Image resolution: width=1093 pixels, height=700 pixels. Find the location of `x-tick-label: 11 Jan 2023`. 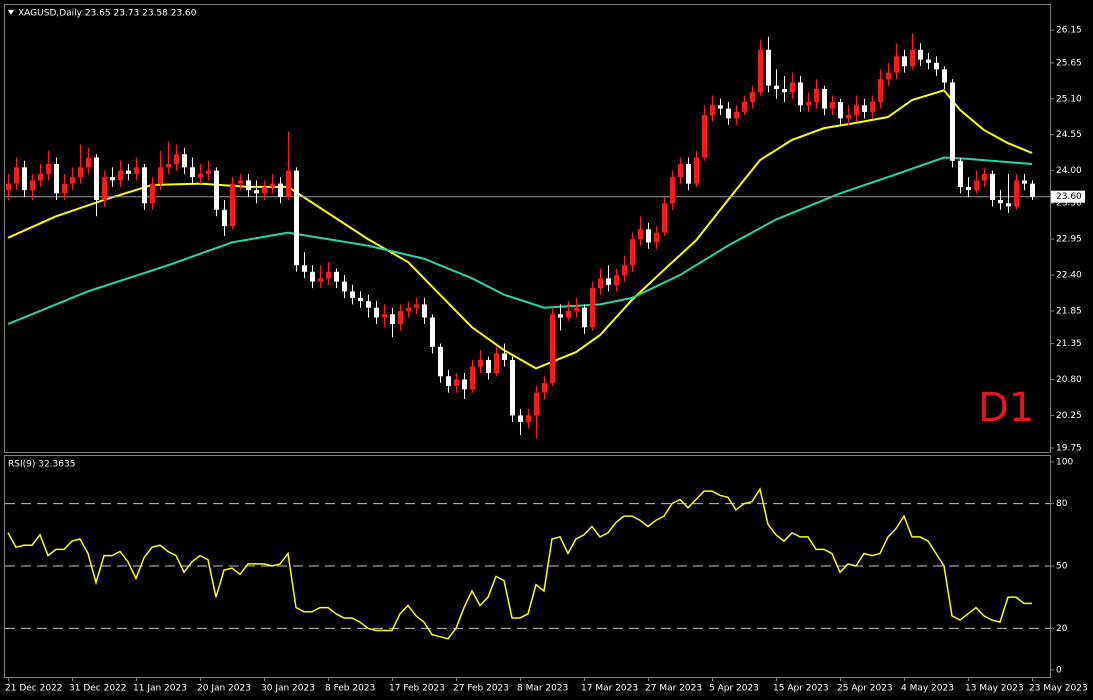

x-tick-label: 11 Jan 2023 is located at coordinates (160, 689).